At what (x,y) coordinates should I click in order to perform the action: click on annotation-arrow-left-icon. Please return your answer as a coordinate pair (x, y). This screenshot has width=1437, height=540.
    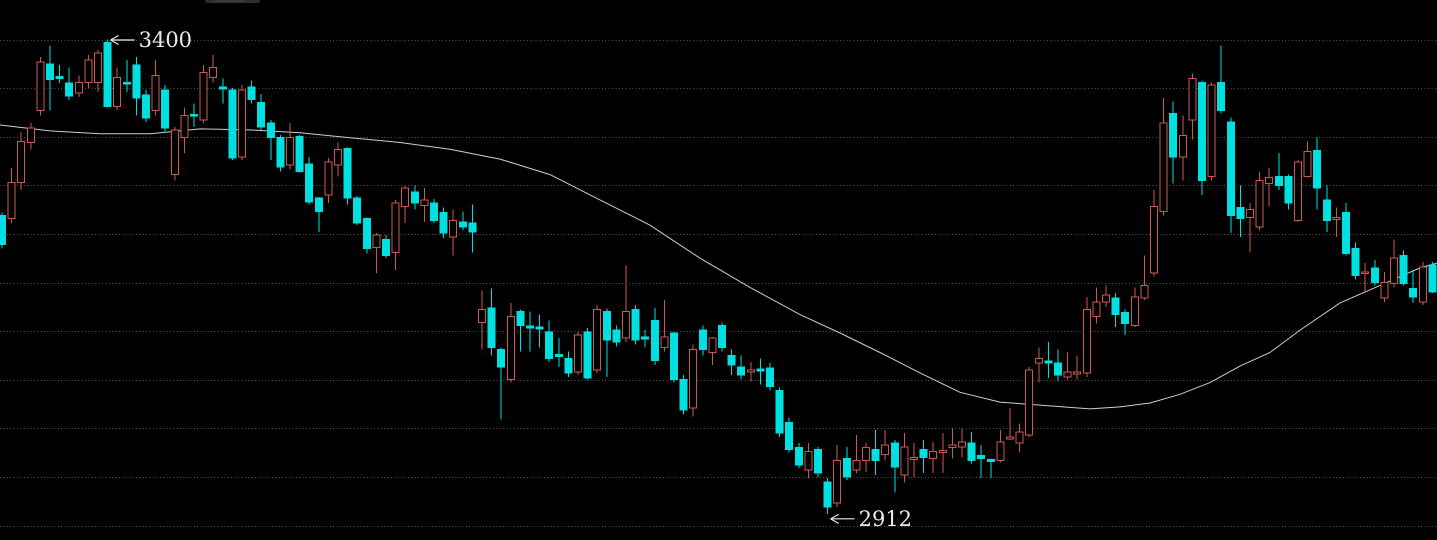
    Looking at the image, I should click on (834, 521).